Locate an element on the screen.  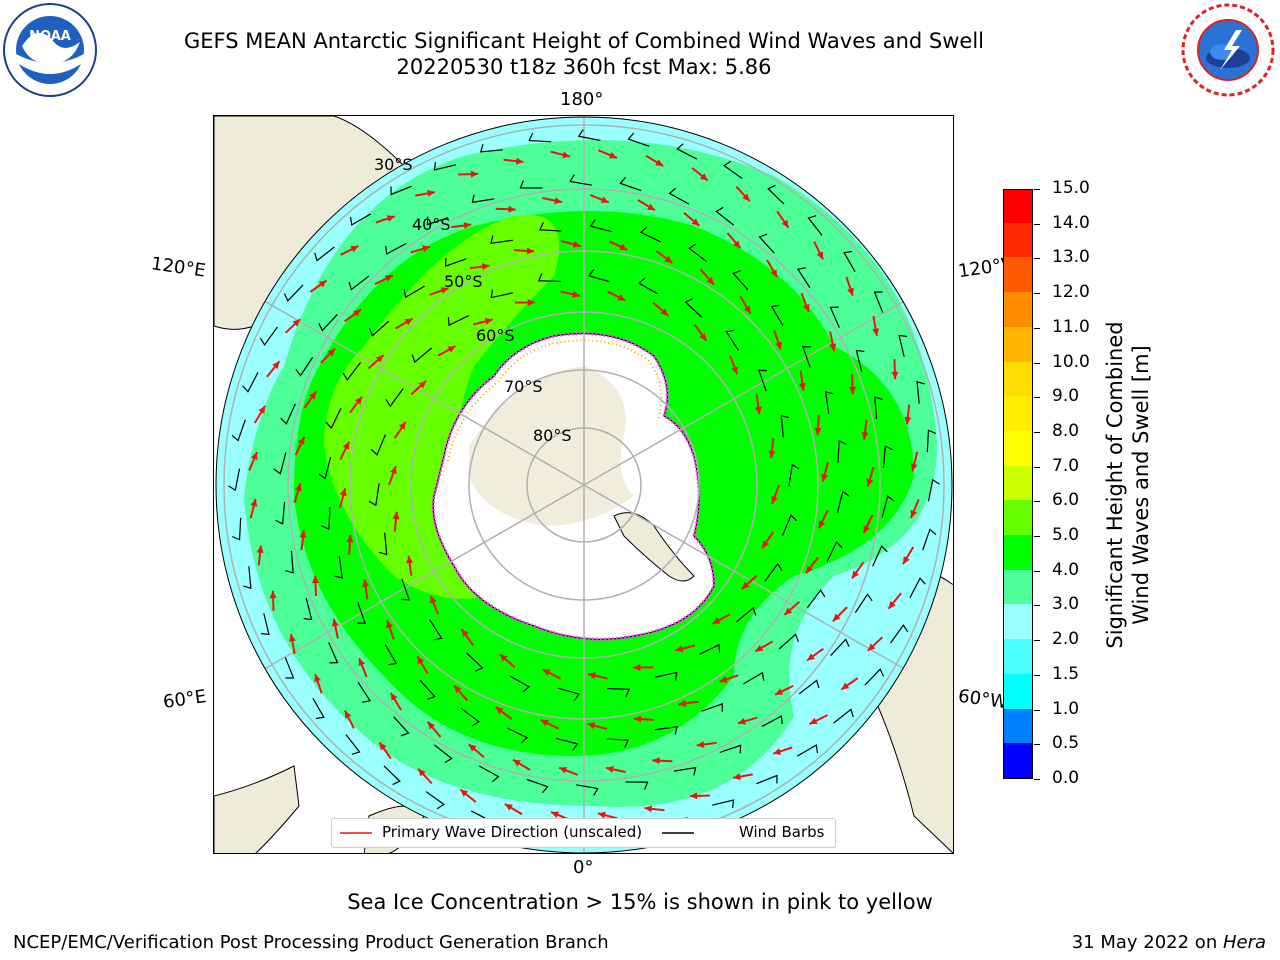
chart-subtitle: 20220530 t18z 360h fcst Max: 5.86 is located at coordinates (584, 67).